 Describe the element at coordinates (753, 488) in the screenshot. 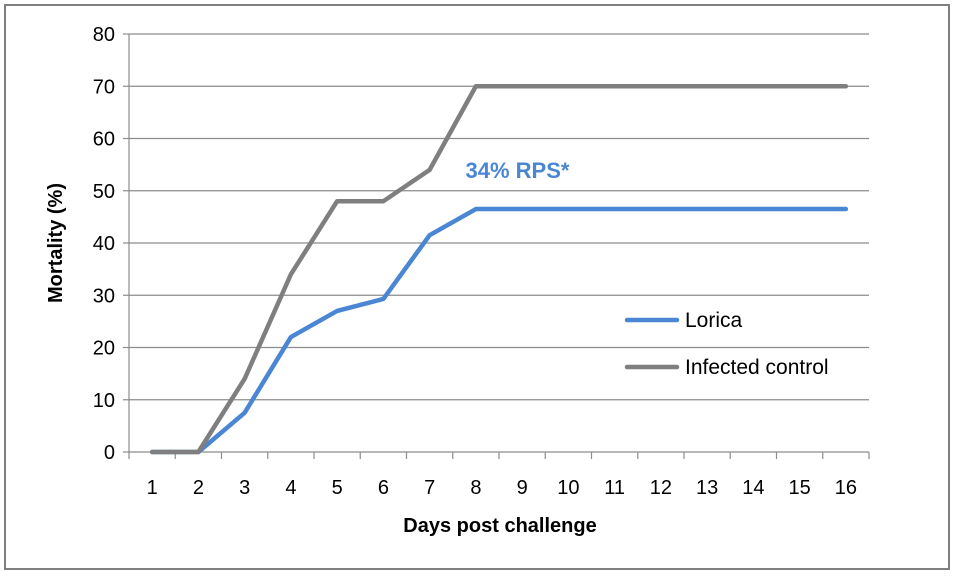

I see `x-tick-label-14: 14` at that location.